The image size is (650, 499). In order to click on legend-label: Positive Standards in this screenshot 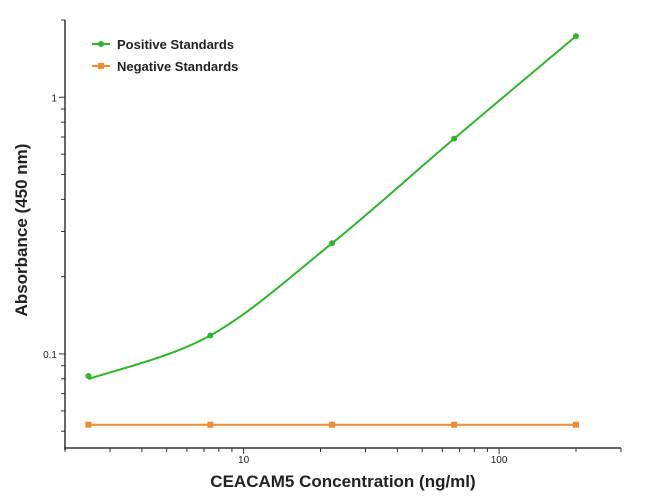, I will do `click(175, 44)`.